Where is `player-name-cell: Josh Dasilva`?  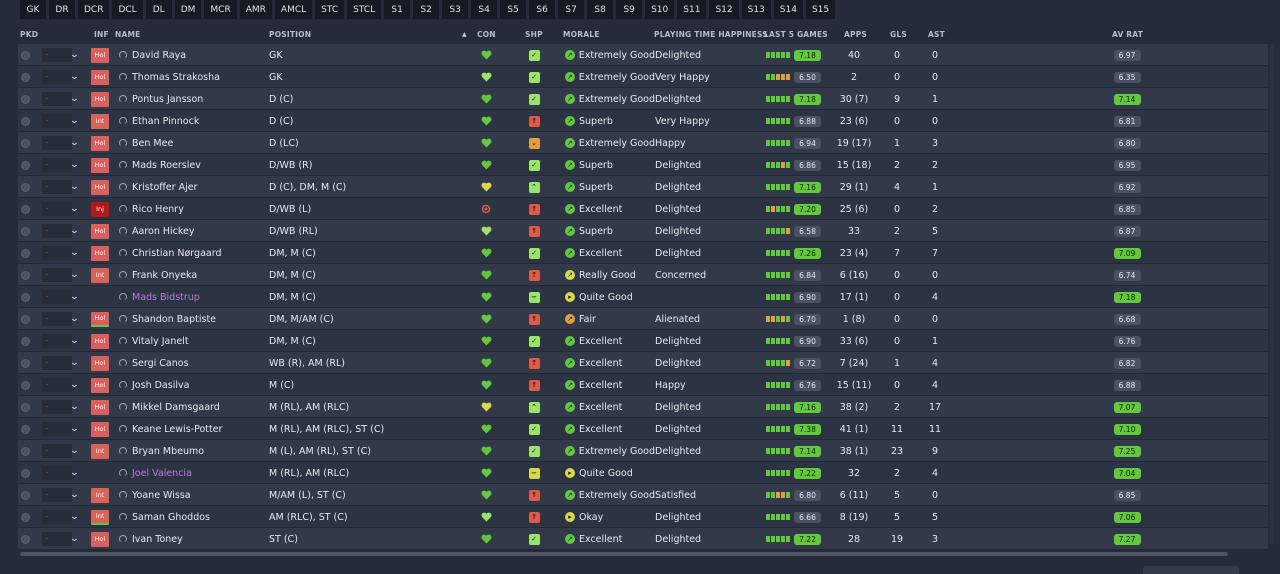 player-name-cell: Josh Dasilva is located at coordinates (190, 385).